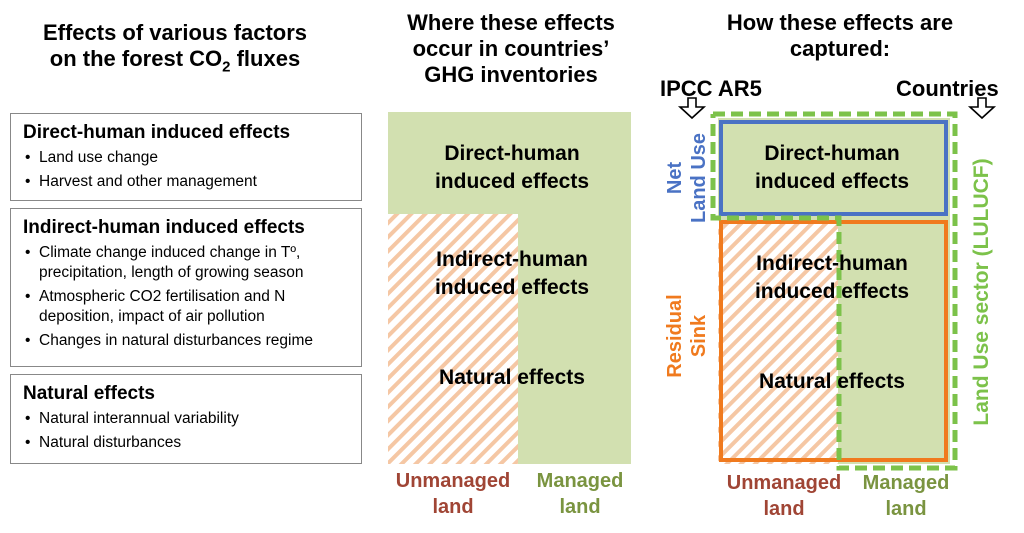 The image size is (1024, 533). I want to click on middle-indirect-label: Indirect-human induced effects, so click(512, 273).